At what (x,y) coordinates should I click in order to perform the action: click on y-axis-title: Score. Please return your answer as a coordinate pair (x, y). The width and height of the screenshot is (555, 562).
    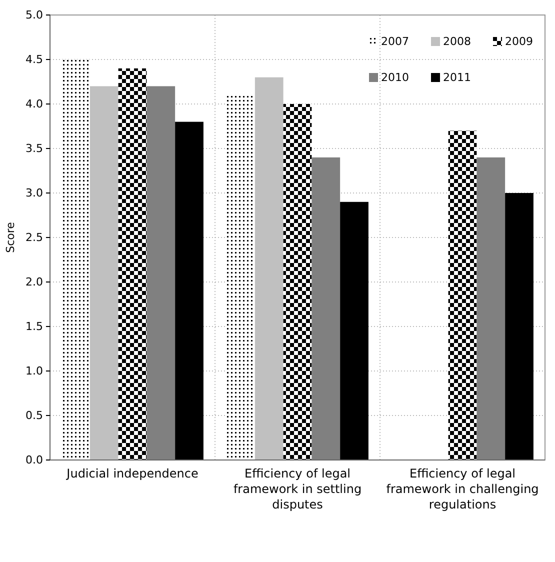
    Looking at the image, I should click on (10, 237).